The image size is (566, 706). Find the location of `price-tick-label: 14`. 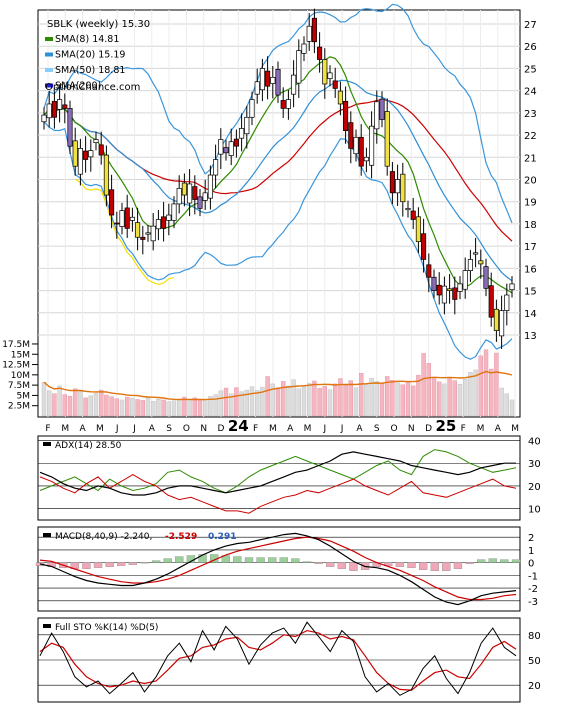

price-tick-label: 14 is located at coordinates (530, 314).